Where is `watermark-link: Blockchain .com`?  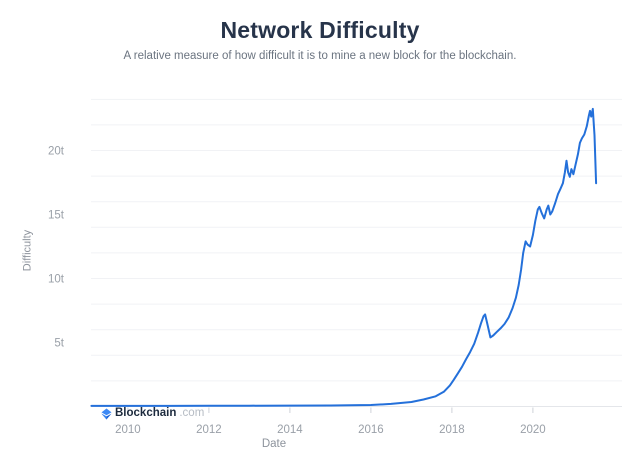 watermark-link: Blockchain .com is located at coordinates (152, 413).